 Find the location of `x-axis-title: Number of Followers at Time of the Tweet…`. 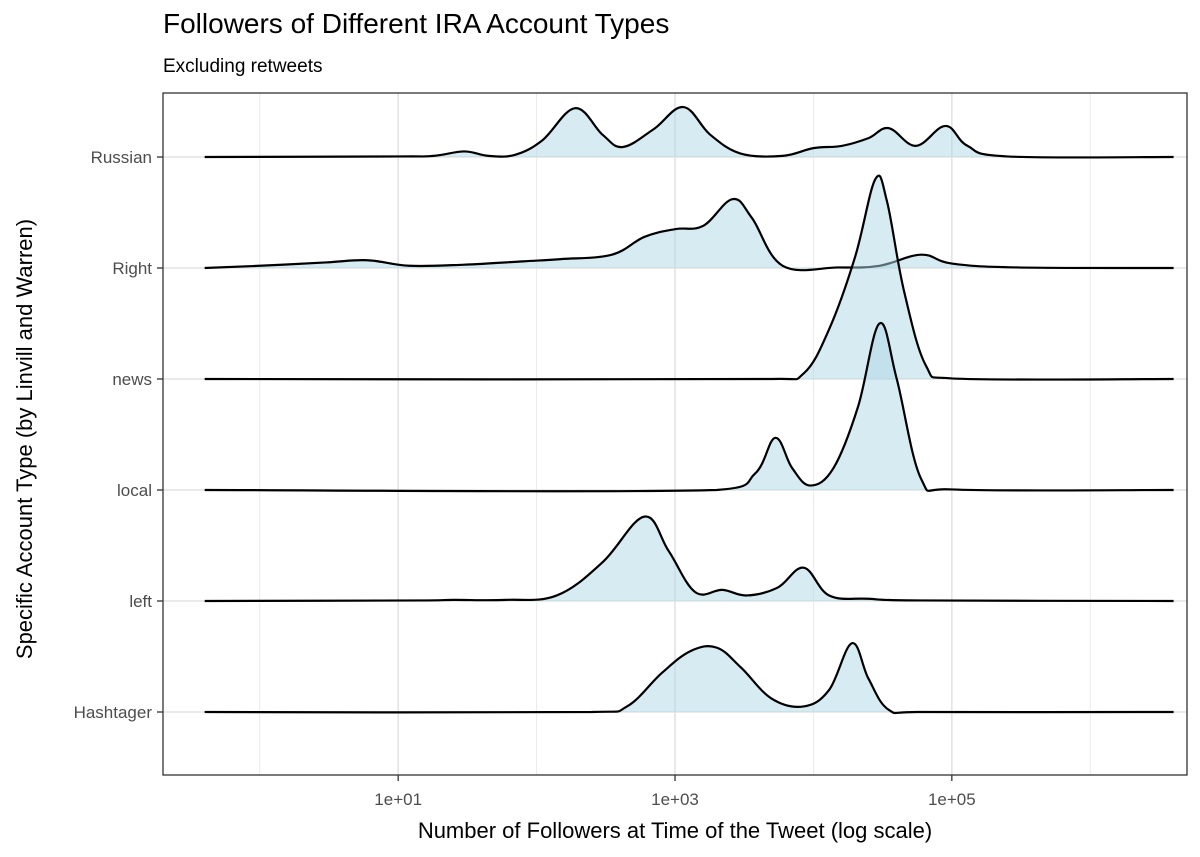

x-axis-title: Number of Followers at Time of the Tweet… is located at coordinates (675, 830).